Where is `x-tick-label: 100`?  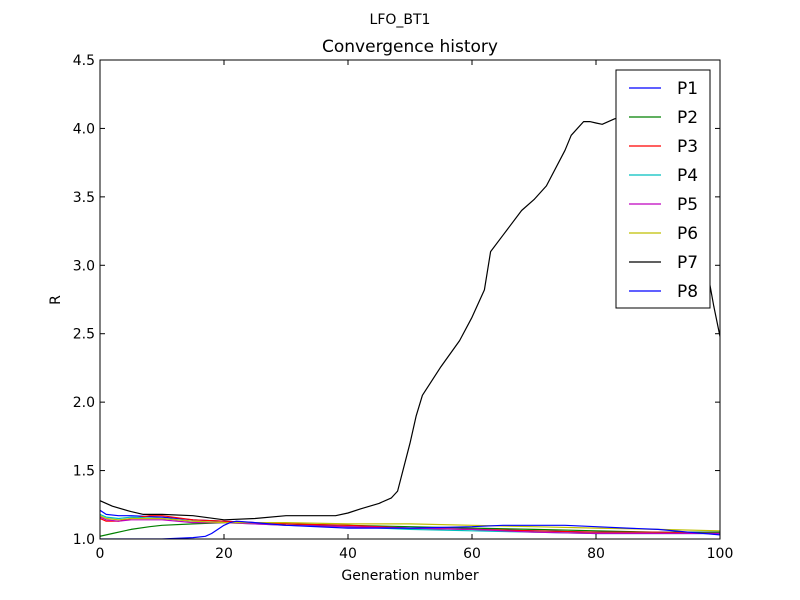
x-tick-label: 100 is located at coordinates (720, 554).